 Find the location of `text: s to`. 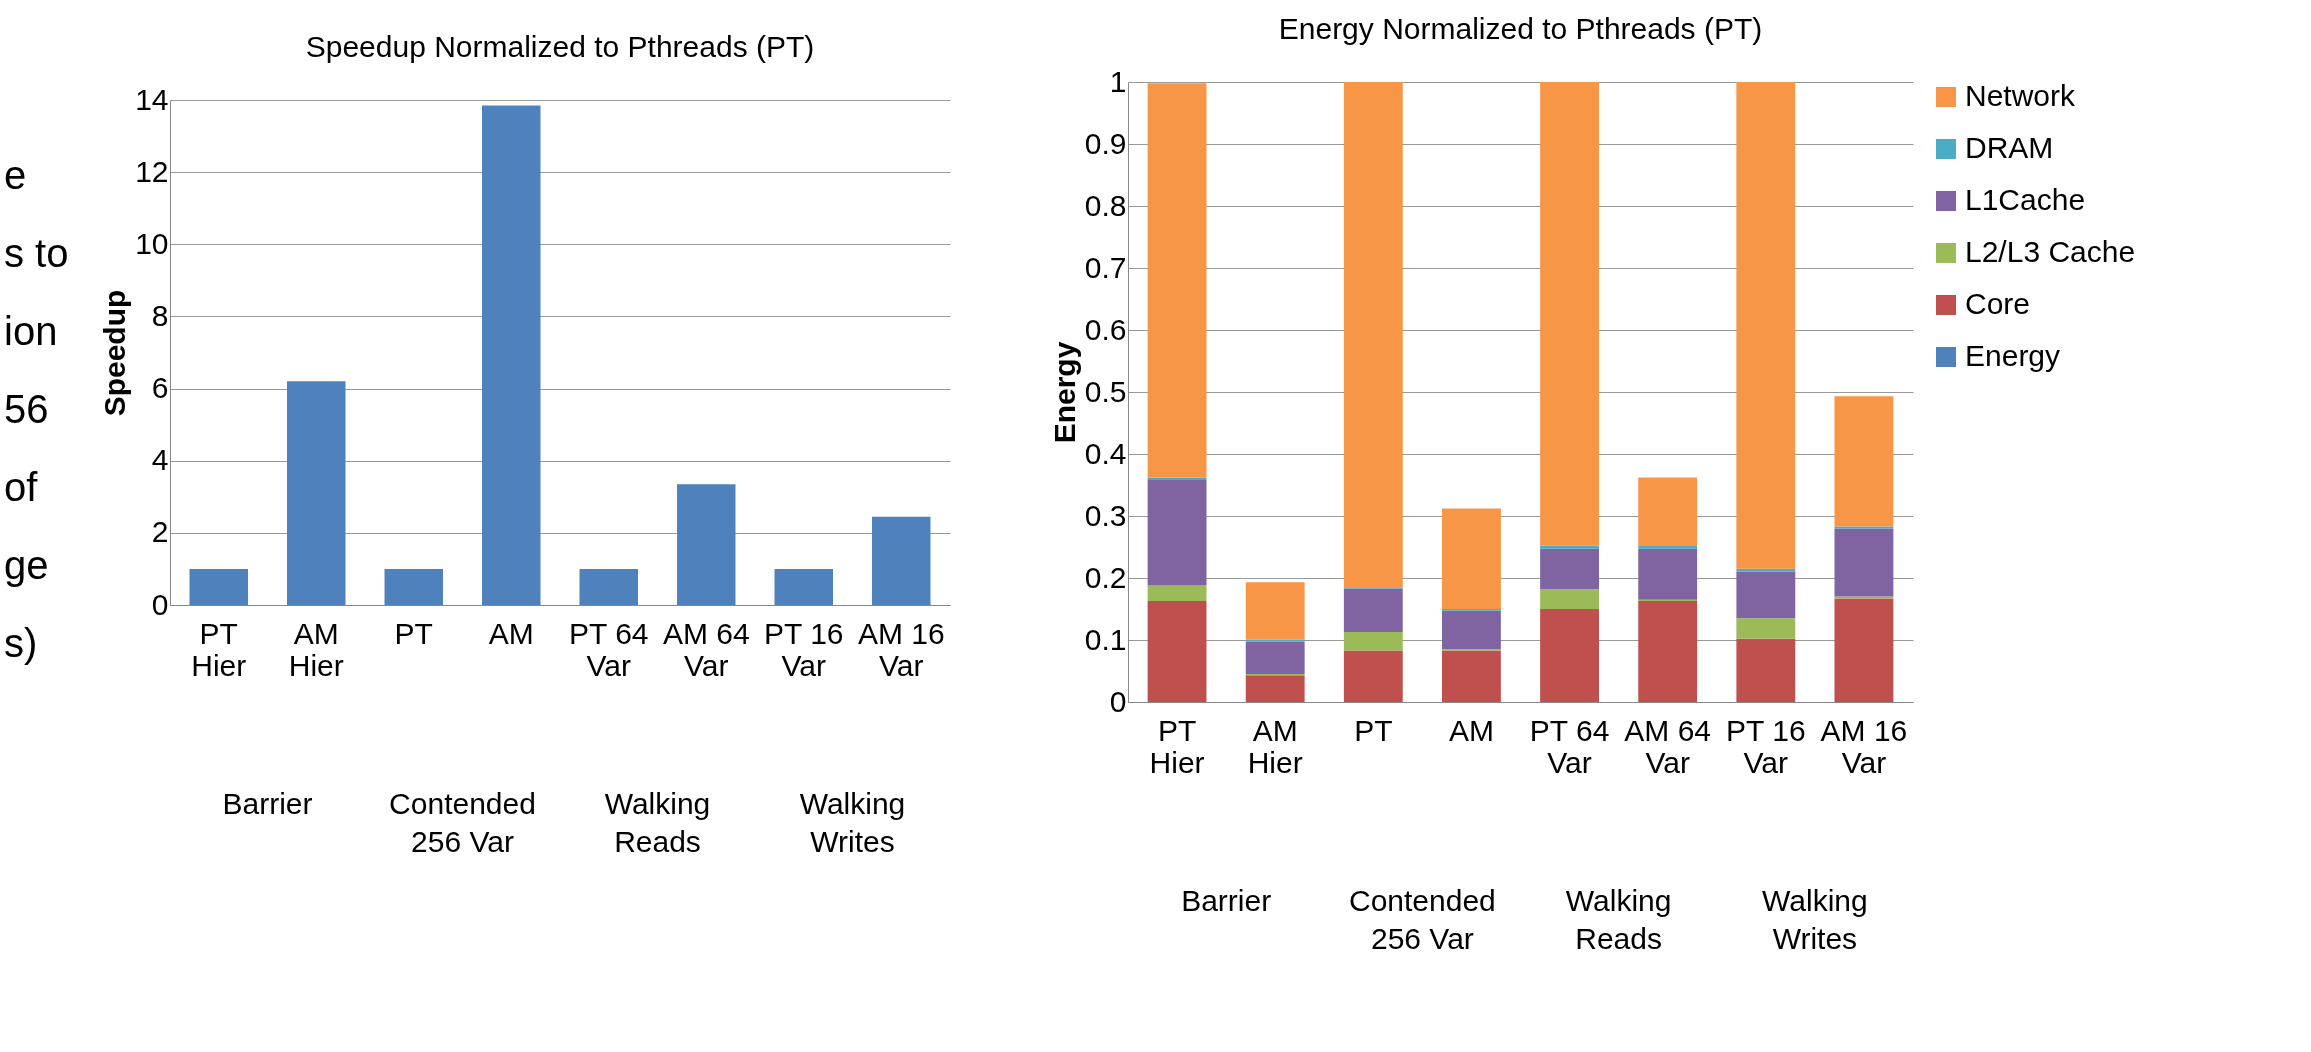

text: s to is located at coordinates (36, 253).